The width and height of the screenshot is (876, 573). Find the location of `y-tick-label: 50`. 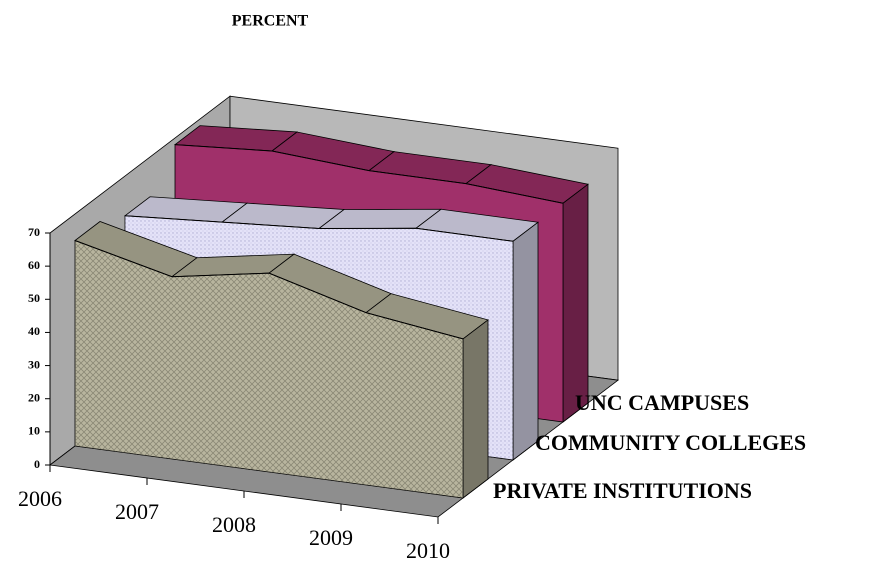

y-tick-label: 50 is located at coordinates (34, 298).